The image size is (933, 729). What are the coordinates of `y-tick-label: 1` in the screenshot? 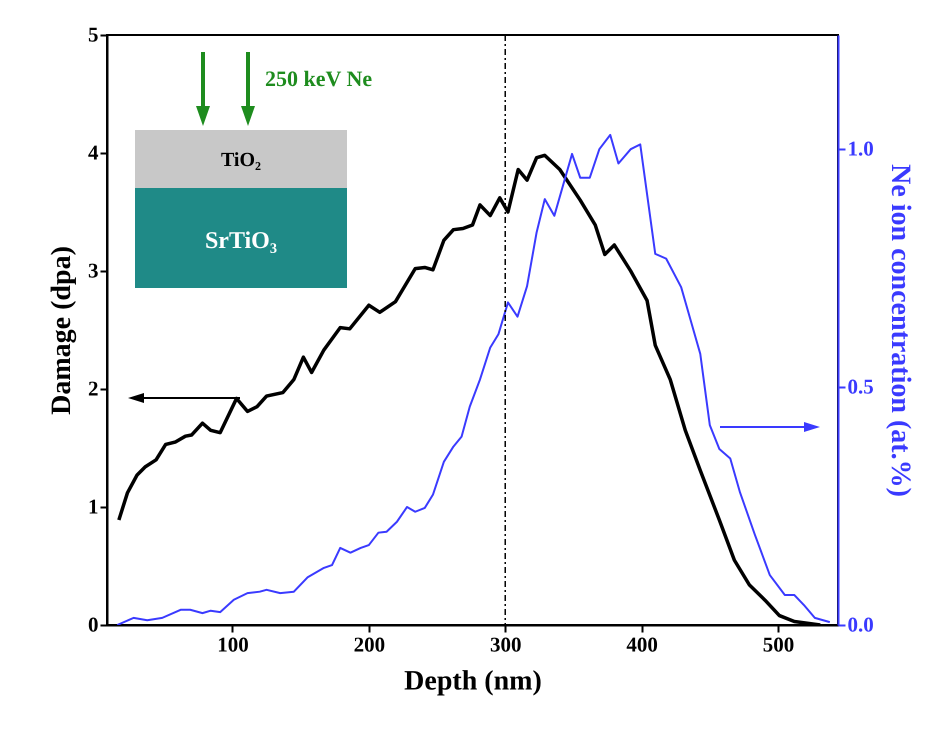 It's located at (93, 506).